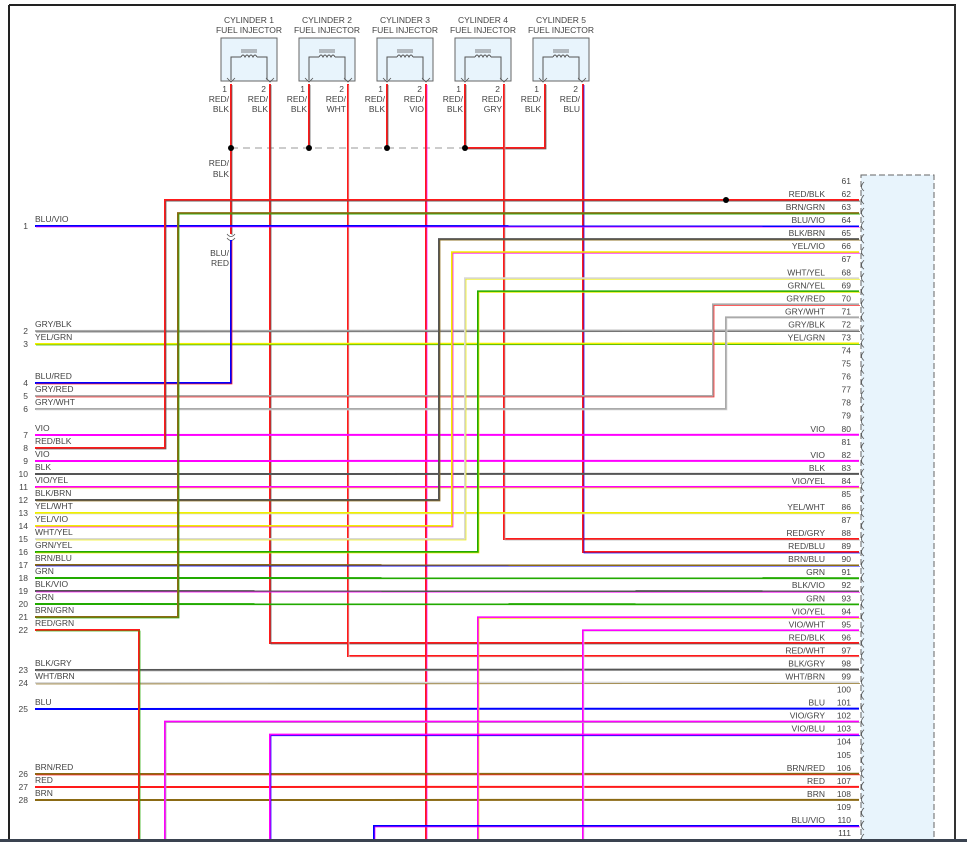  I want to click on right-pin-number: 106, so click(844, 768).